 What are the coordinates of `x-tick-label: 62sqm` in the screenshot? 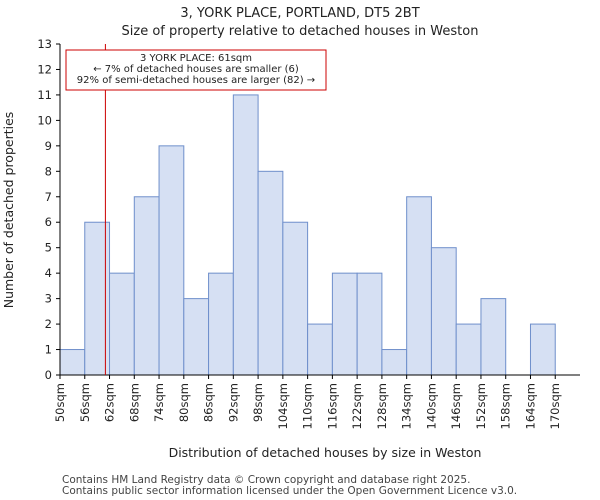 It's located at (110, 402).